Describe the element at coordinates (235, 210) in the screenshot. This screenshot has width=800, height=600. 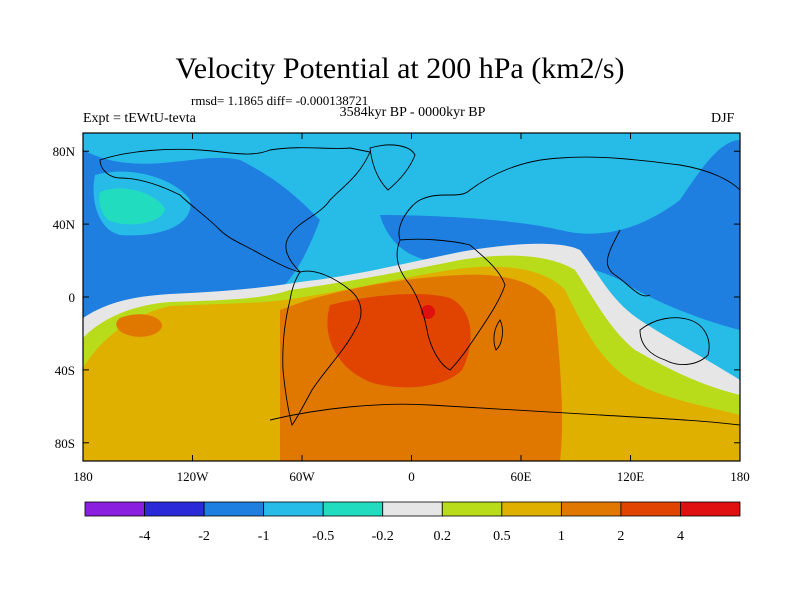
I see `coastline-north-america` at that location.